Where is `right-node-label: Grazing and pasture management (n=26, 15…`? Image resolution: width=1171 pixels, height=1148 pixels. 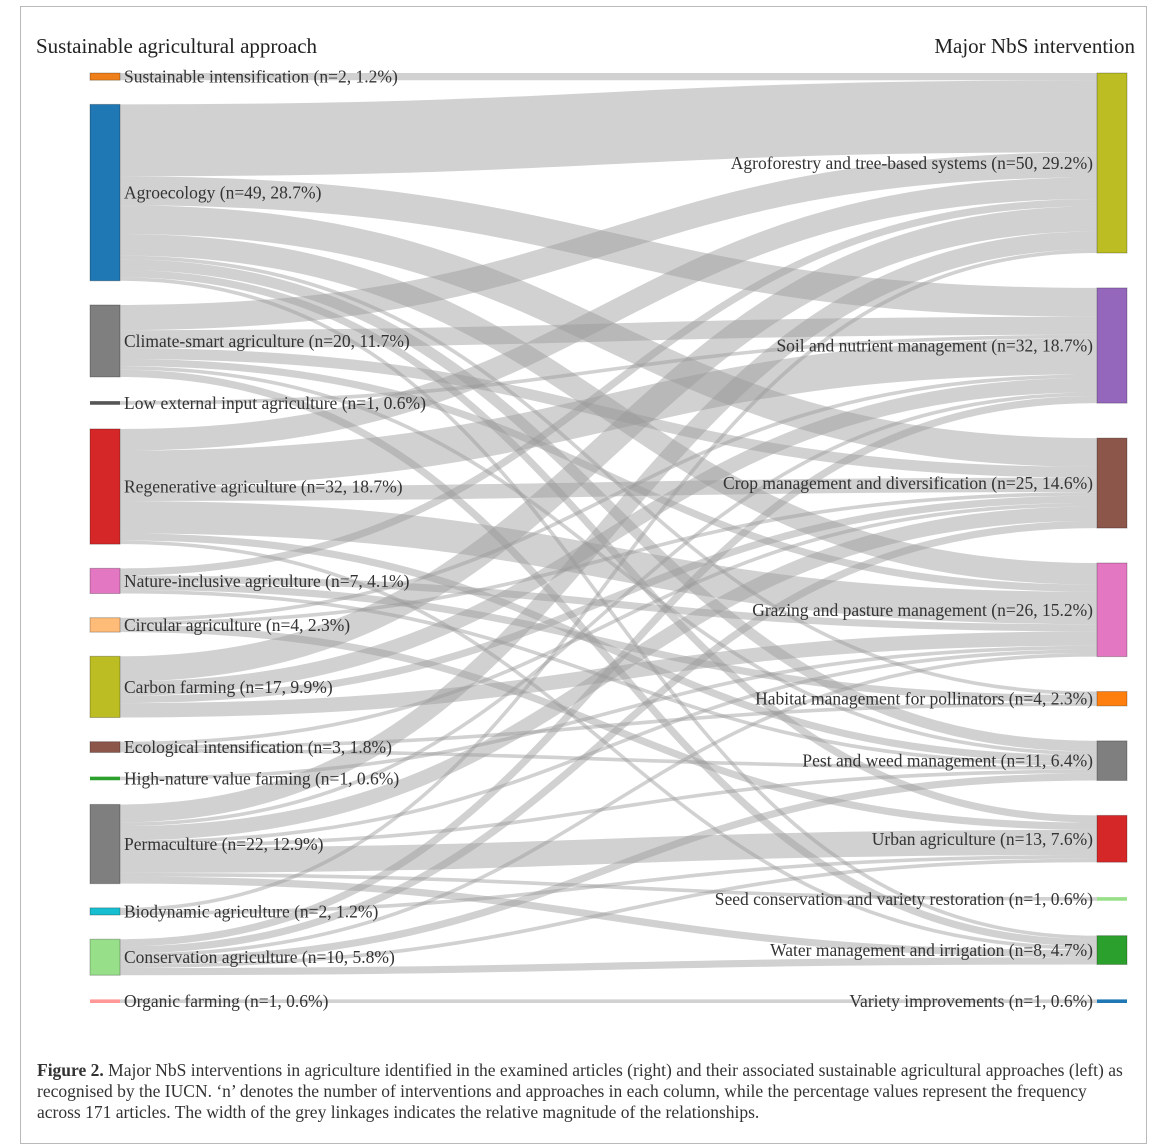 right-node-label: Grazing and pasture management (n=26, 15… is located at coordinates (922, 610).